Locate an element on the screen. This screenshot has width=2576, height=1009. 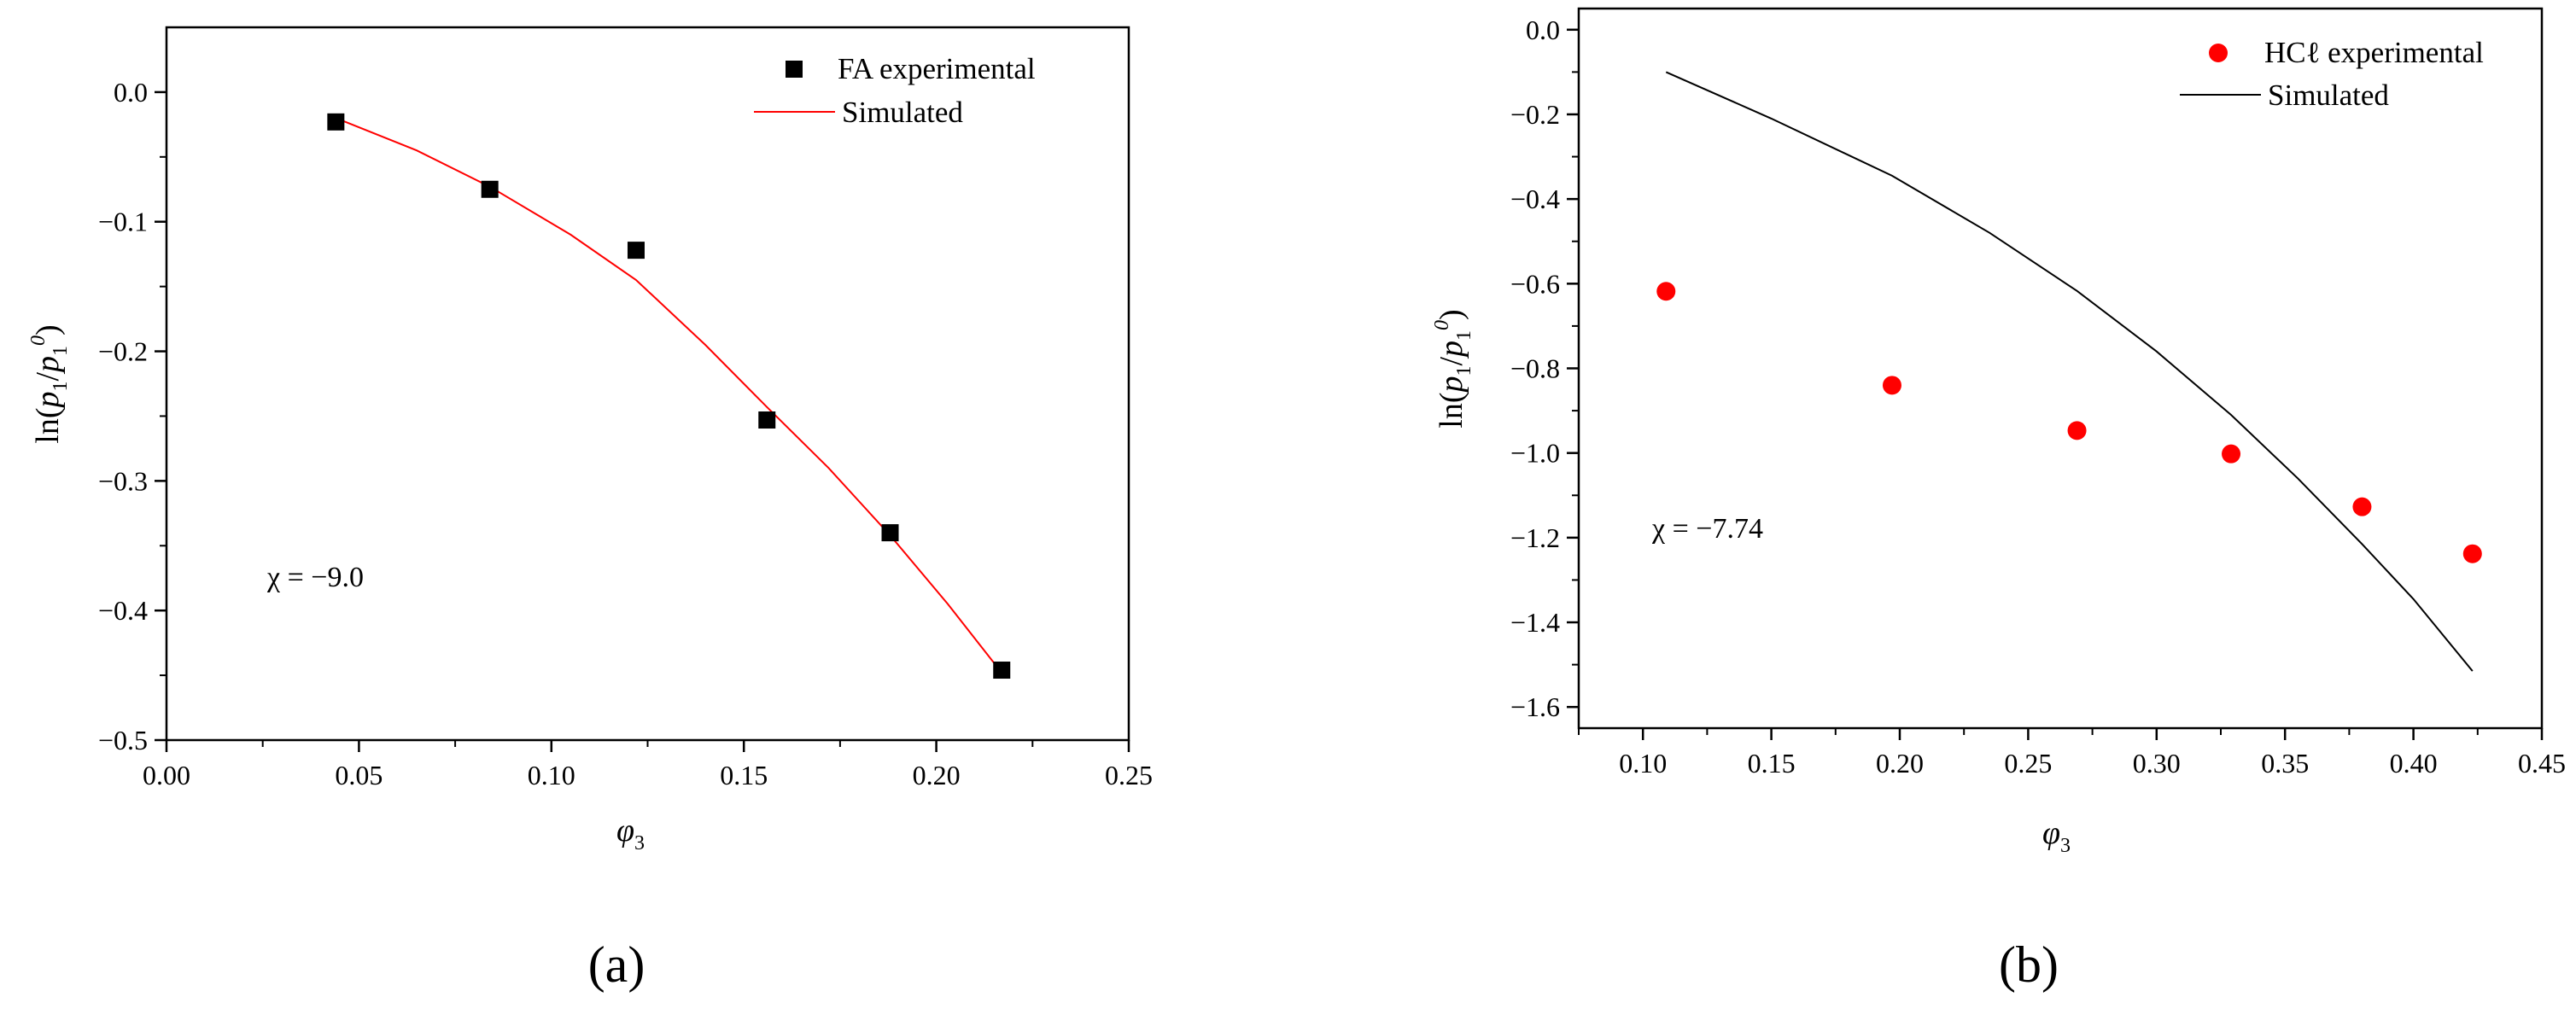
x-tick-label: 0.00 is located at coordinates (166, 775).